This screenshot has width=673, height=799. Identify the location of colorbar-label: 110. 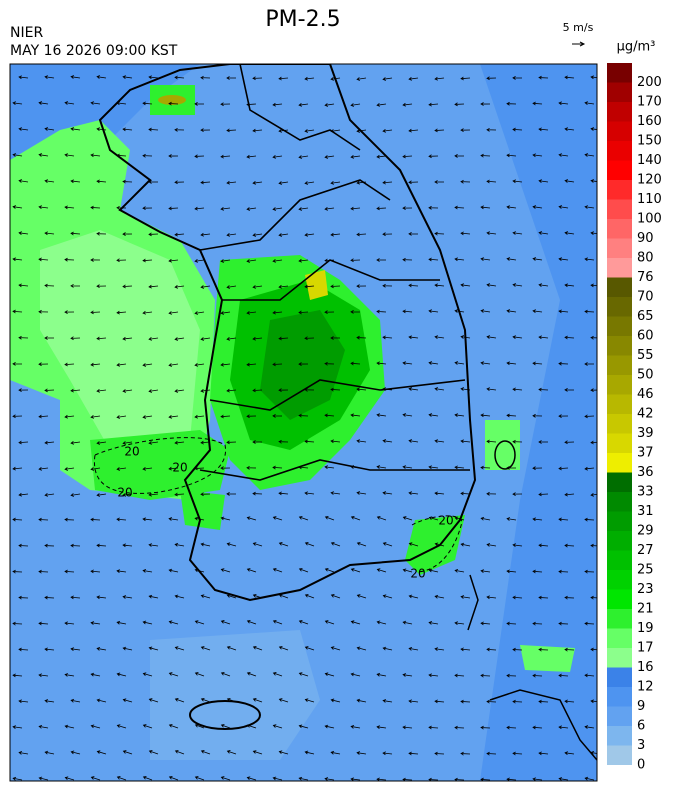
(649, 199).